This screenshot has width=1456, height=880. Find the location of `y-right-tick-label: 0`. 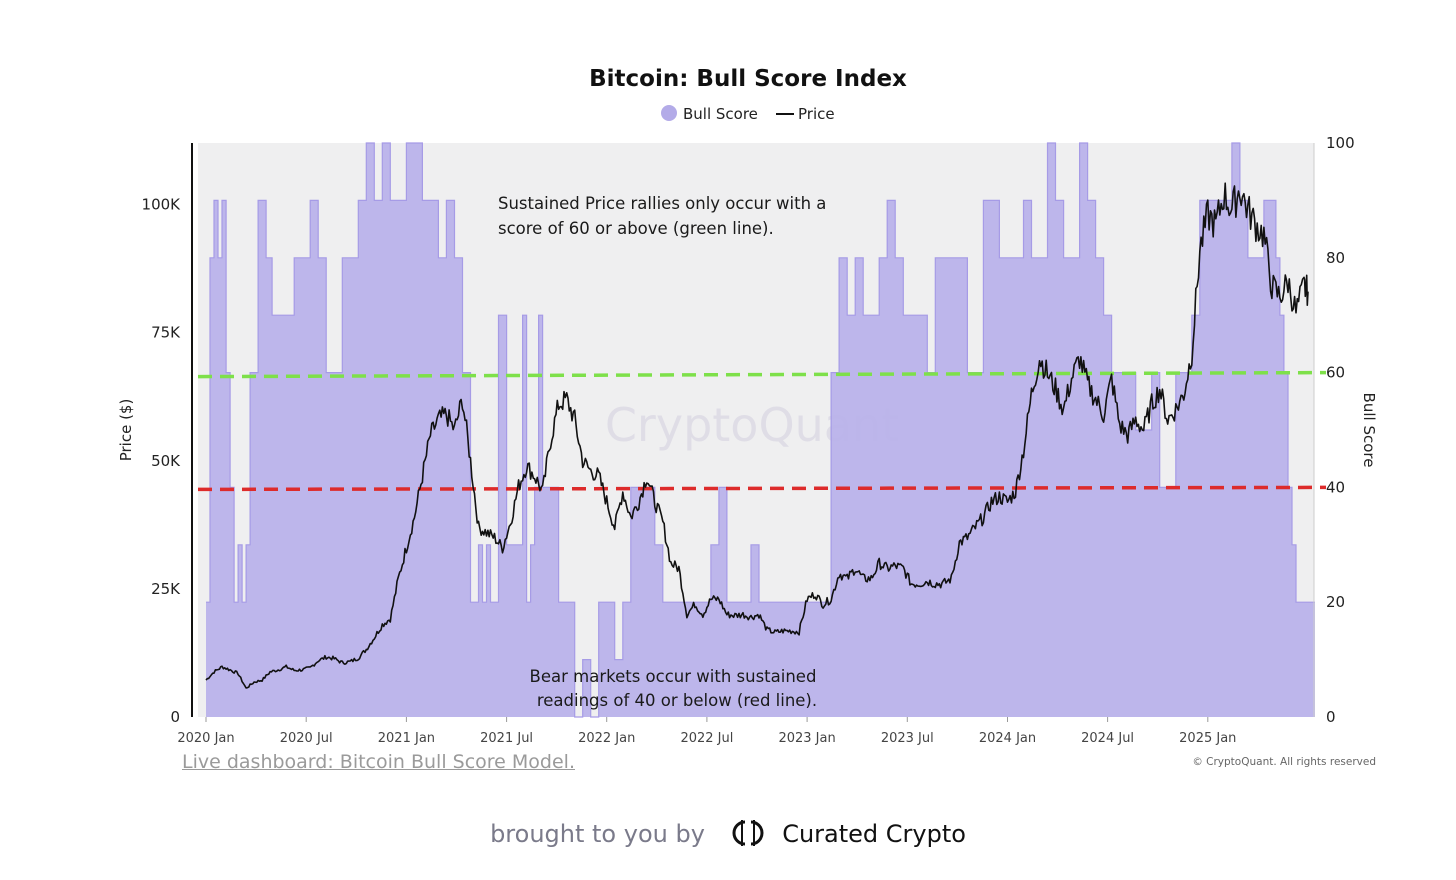

y-right-tick-label: 0 is located at coordinates (1331, 717).